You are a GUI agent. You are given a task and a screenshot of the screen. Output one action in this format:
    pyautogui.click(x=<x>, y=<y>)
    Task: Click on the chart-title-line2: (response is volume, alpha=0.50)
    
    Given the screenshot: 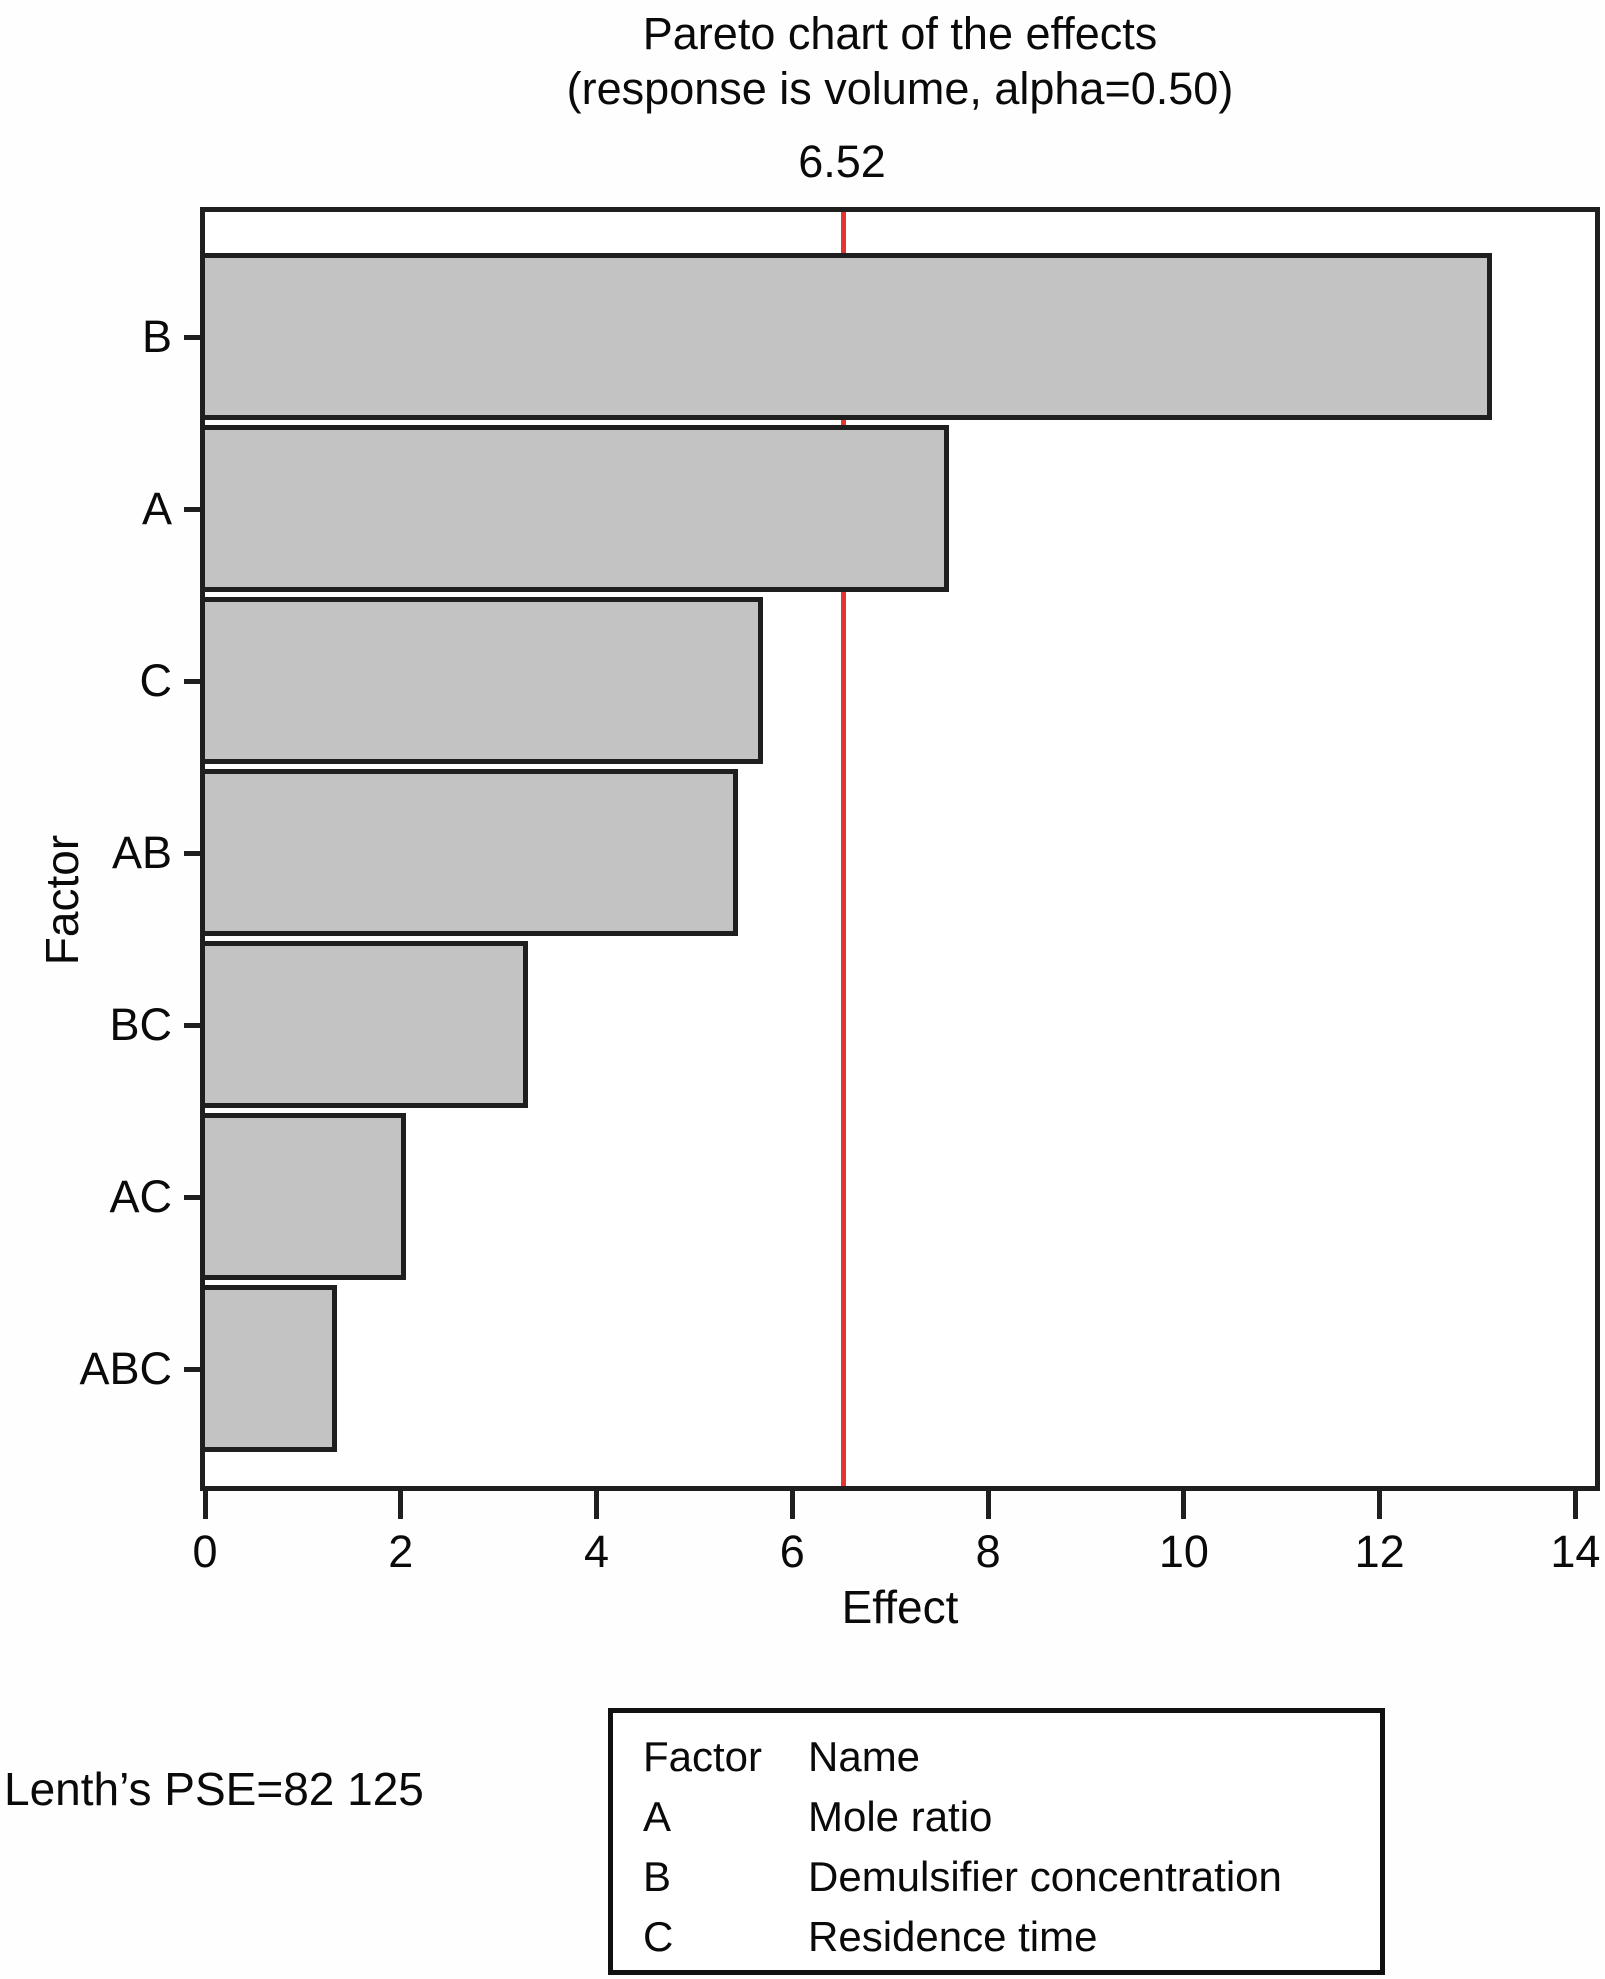 What is the action you would take?
    pyautogui.click(x=900, y=88)
    